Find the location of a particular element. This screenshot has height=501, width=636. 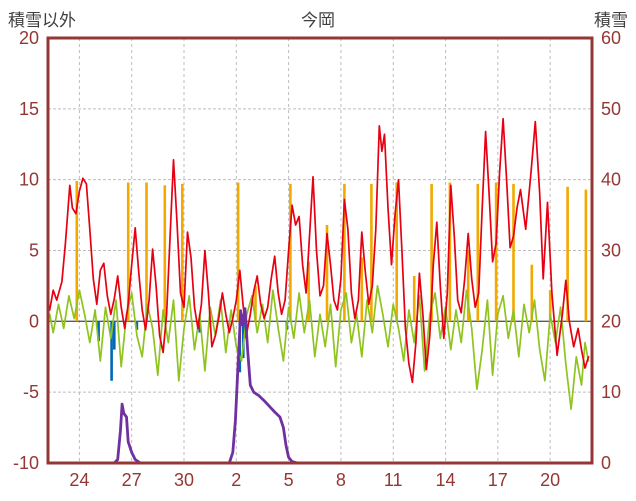

right-tick-label: 30 is located at coordinates (611, 251).